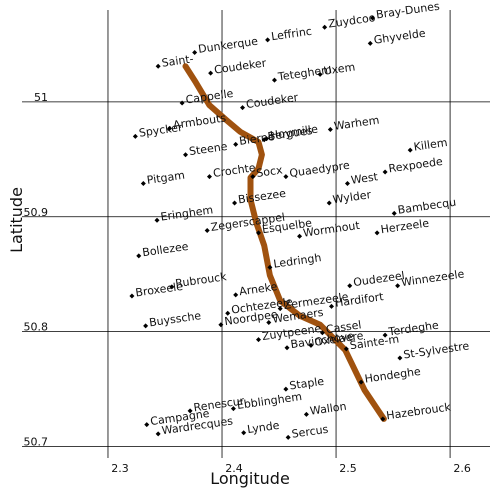 The height and width of the screenshot is (500, 500). I want to click on point-label: Warhem, so click(356, 123).